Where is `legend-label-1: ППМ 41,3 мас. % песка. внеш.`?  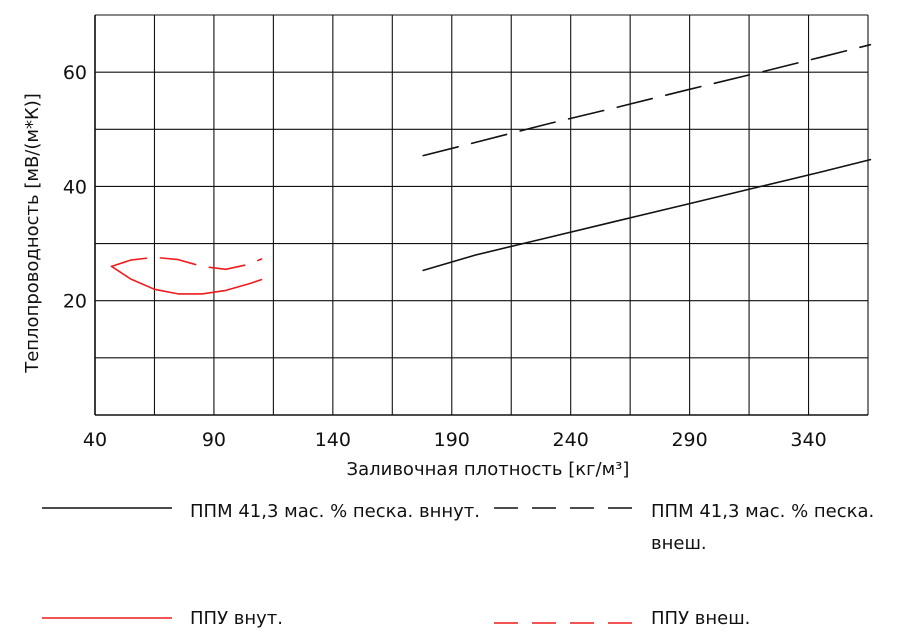
legend-label-1: ППМ 41,3 мас. % песка. внеш. is located at coordinates (779, 528).